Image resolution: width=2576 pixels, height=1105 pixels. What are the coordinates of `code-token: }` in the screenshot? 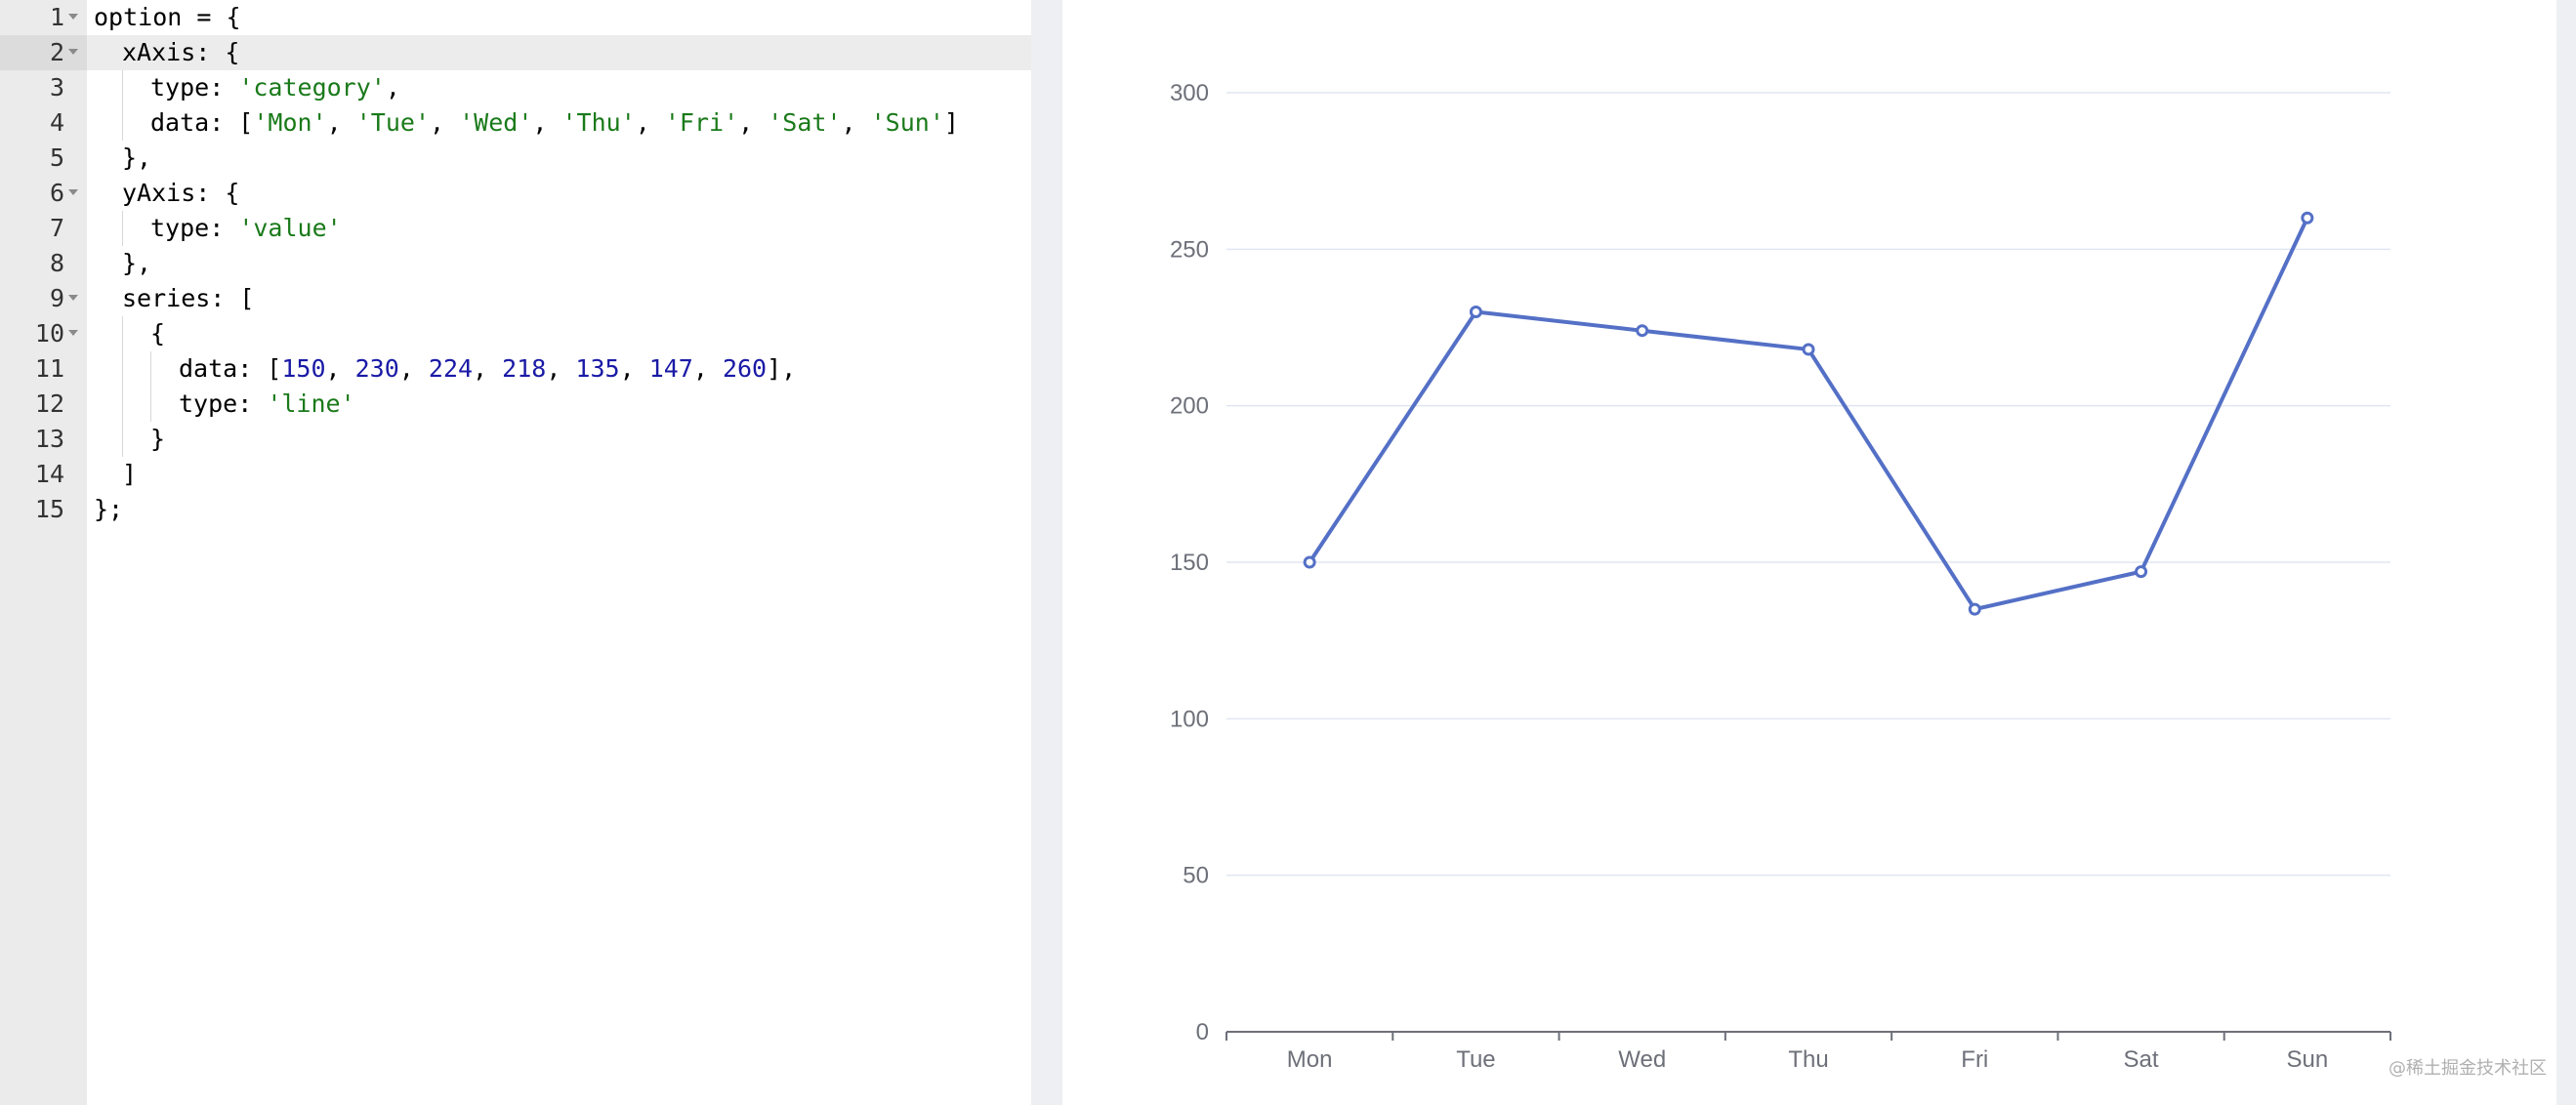 It's located at (158, 439).